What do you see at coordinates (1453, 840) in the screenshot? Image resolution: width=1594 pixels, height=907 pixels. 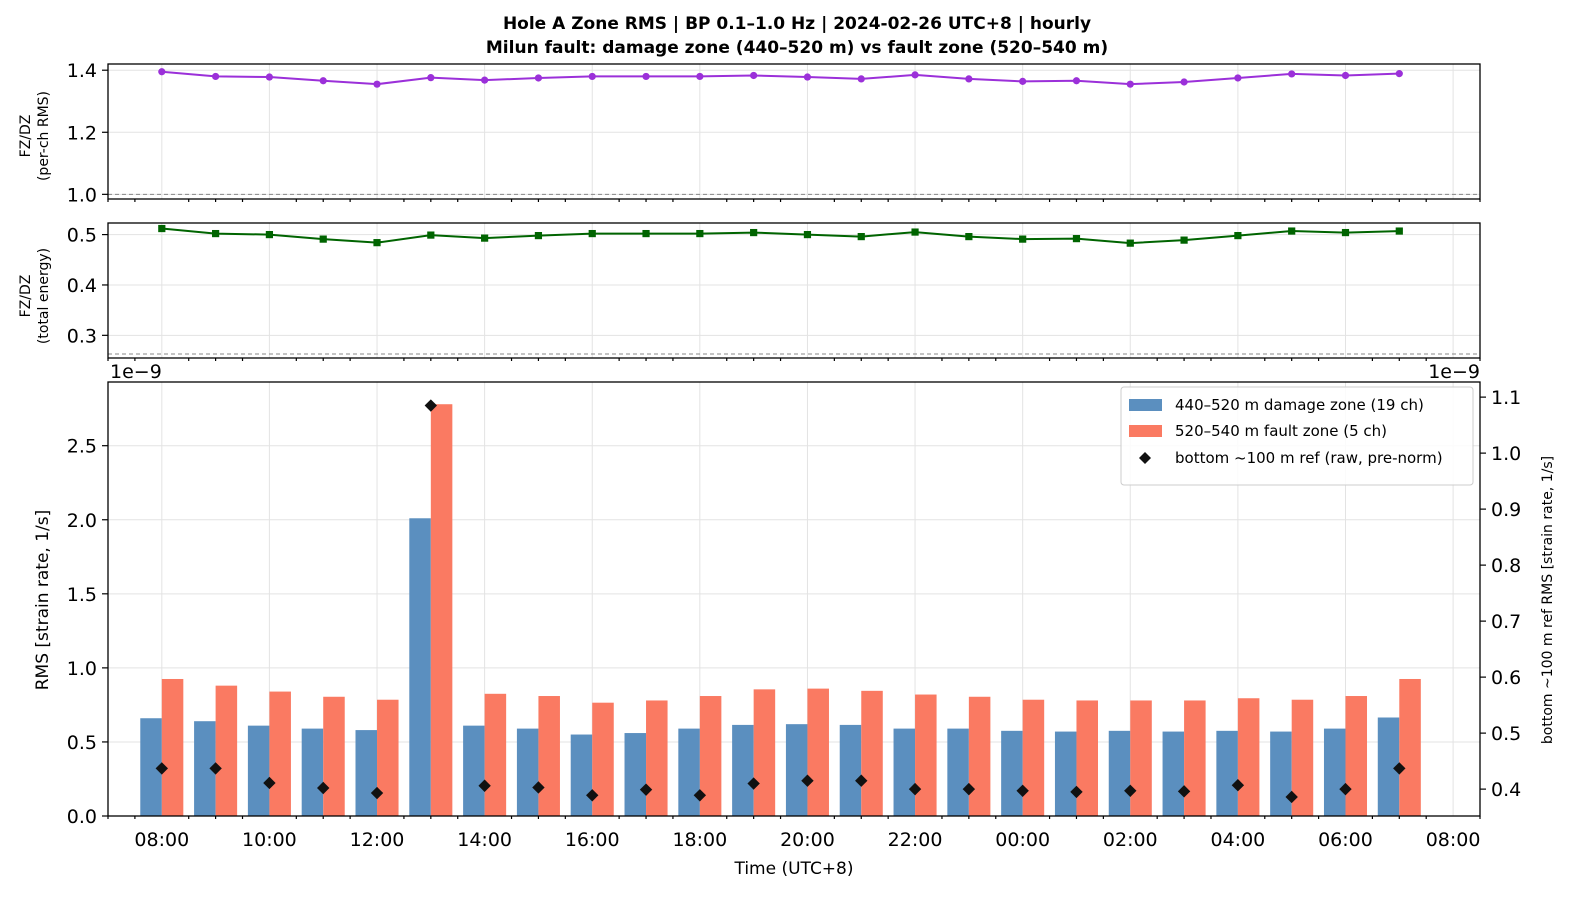 I see `xtick-label-12: 08:00` at bounding box center [1453, 840].